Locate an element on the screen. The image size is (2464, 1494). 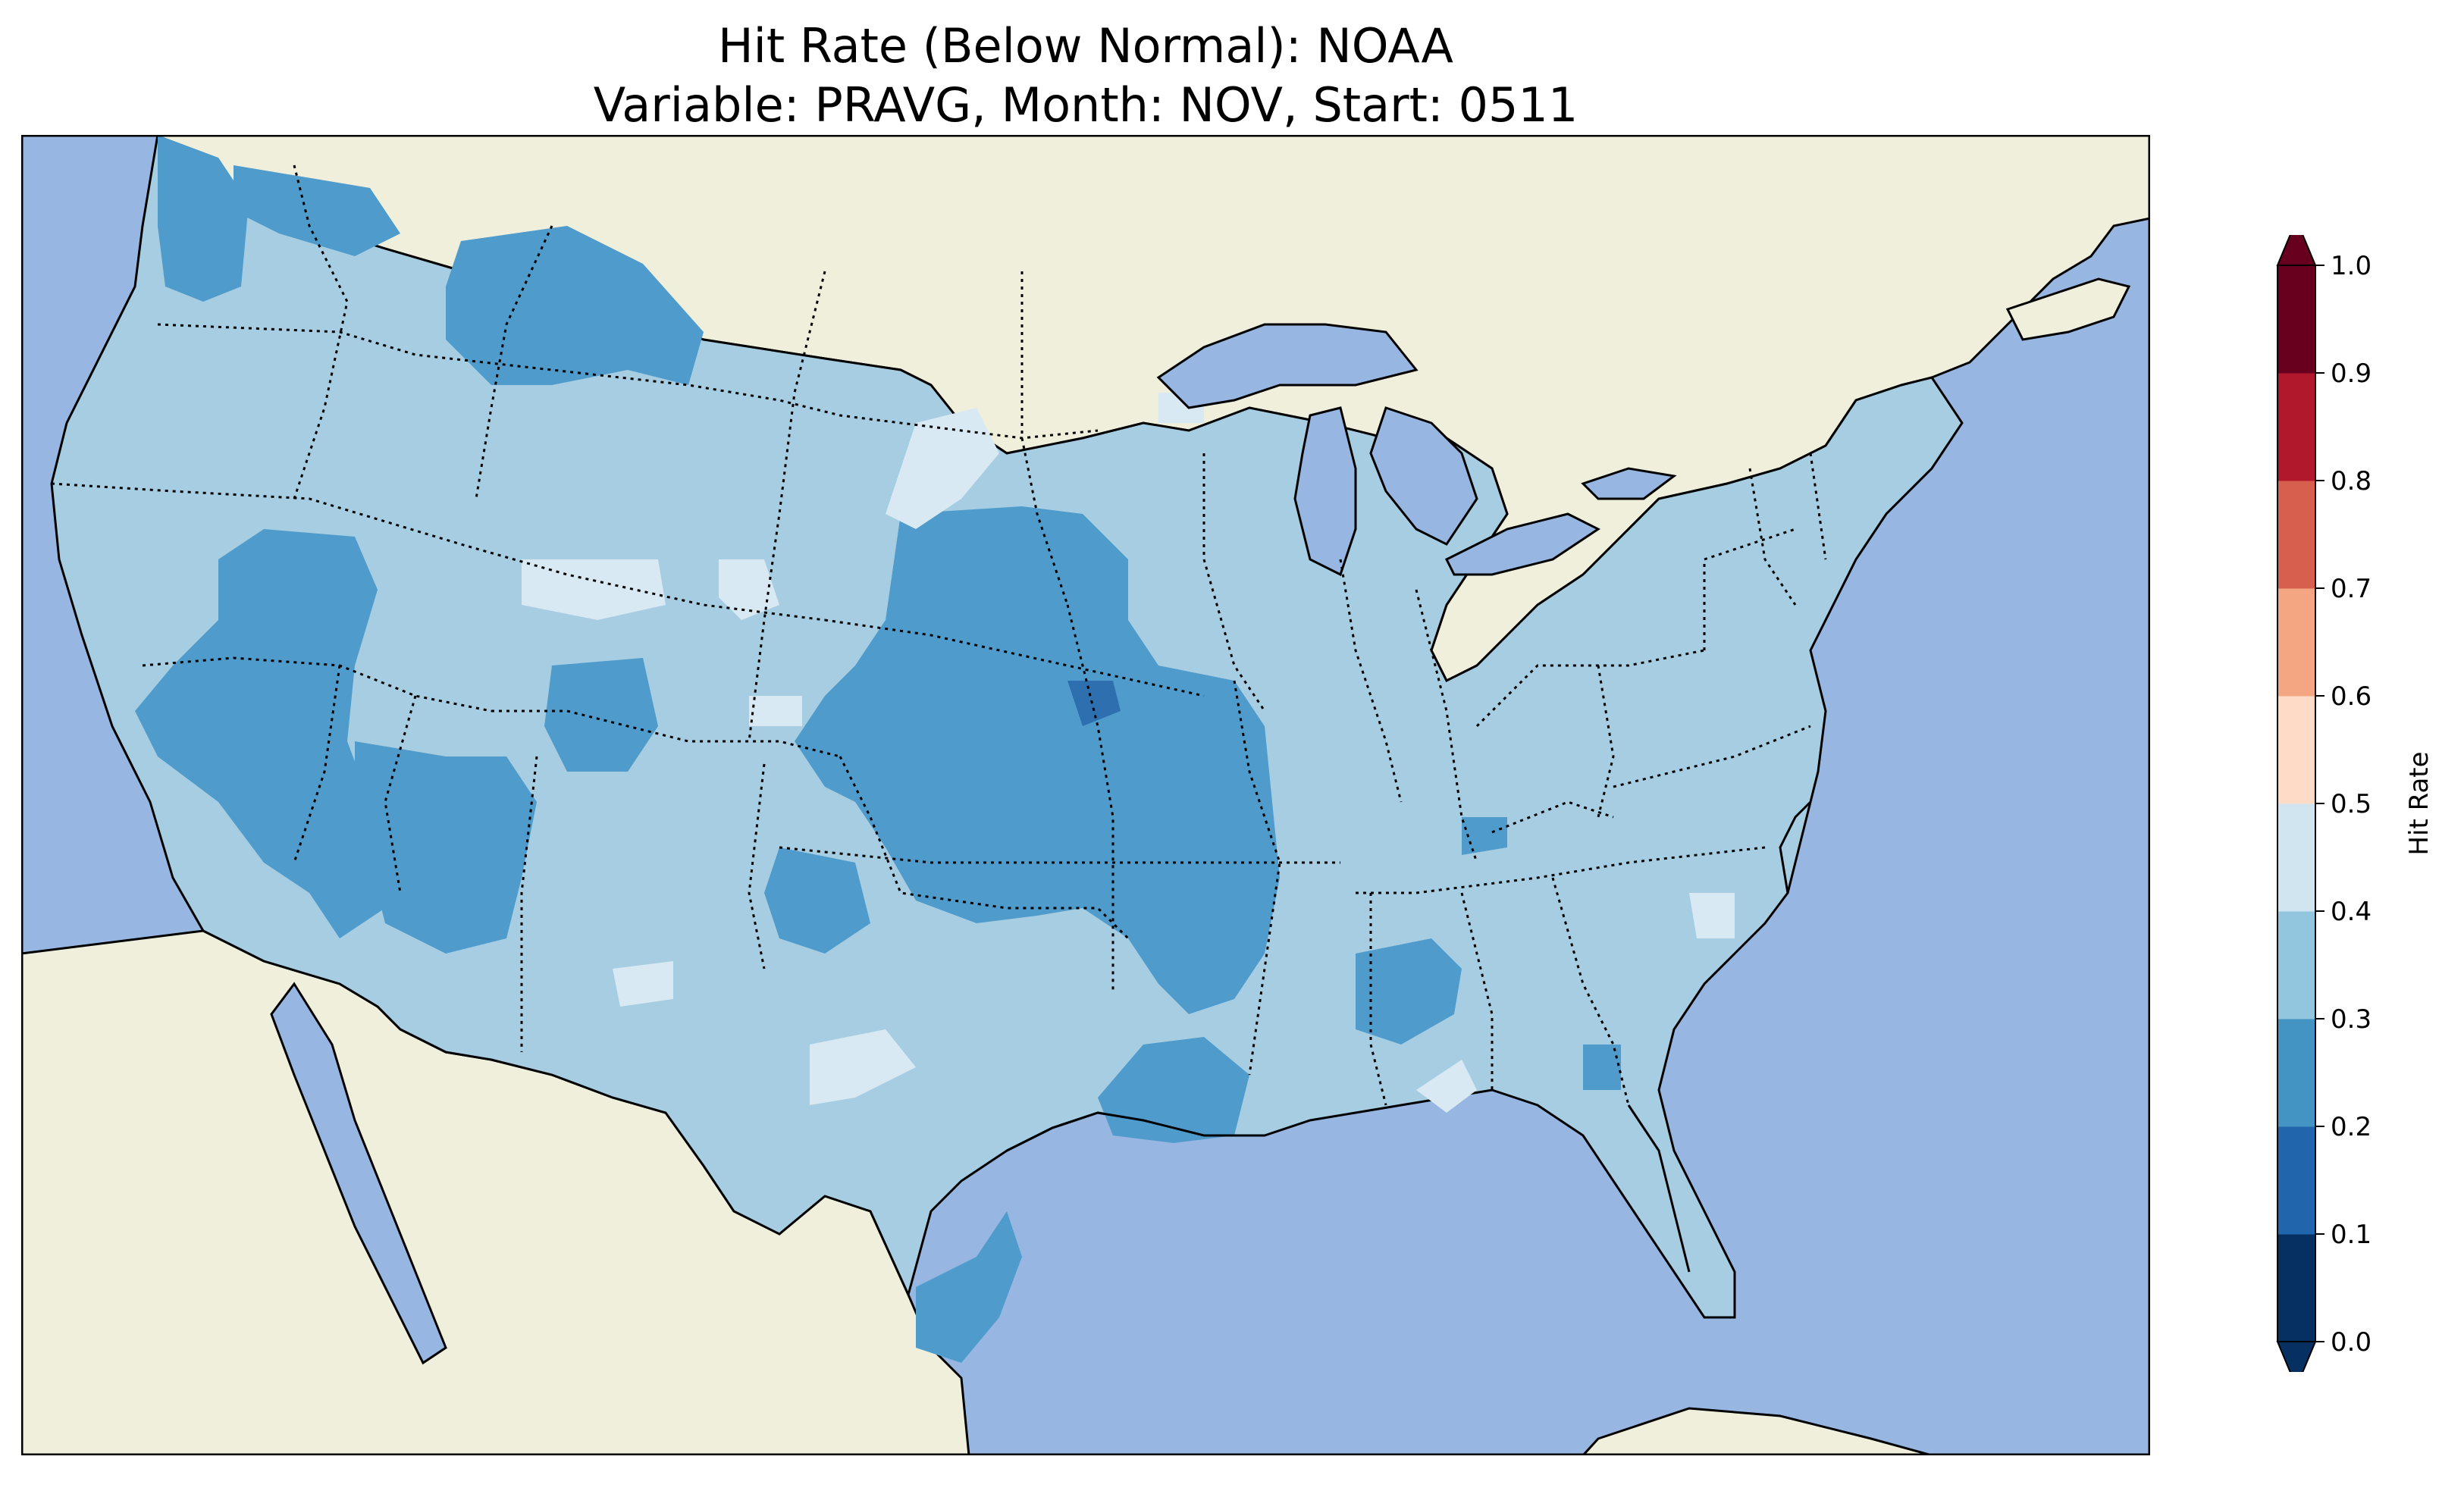
colorbar-tick-label: 0.3 is located at coordinates (2351, 1019).